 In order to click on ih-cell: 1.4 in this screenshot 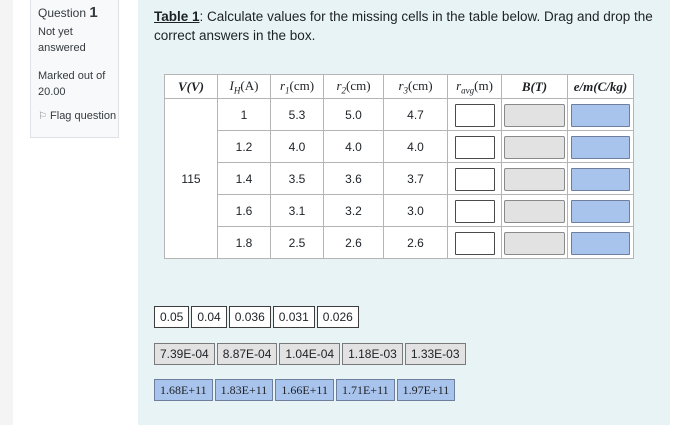, I will do `click(244, 178)`.